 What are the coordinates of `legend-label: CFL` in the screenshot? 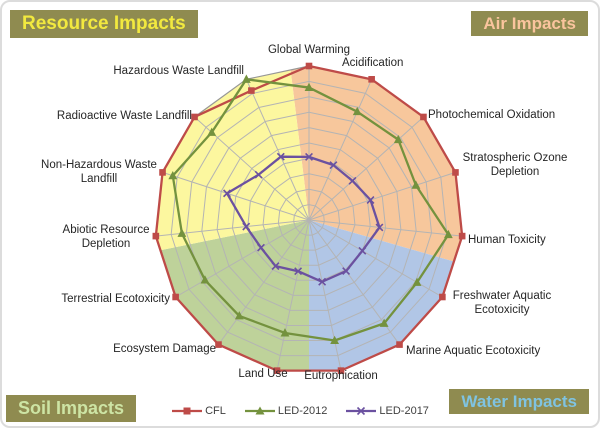 It's located at (215, 411).